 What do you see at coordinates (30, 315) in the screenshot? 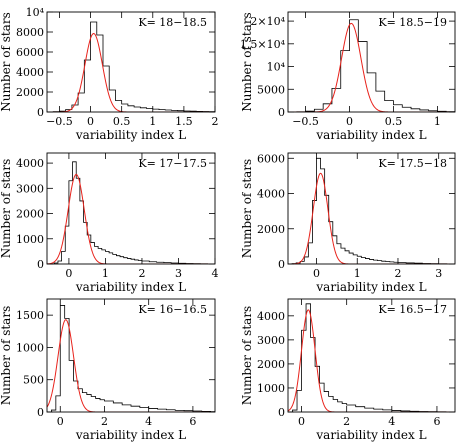
I see `y-tick-label: 1500` at bounding box center [30, 315].